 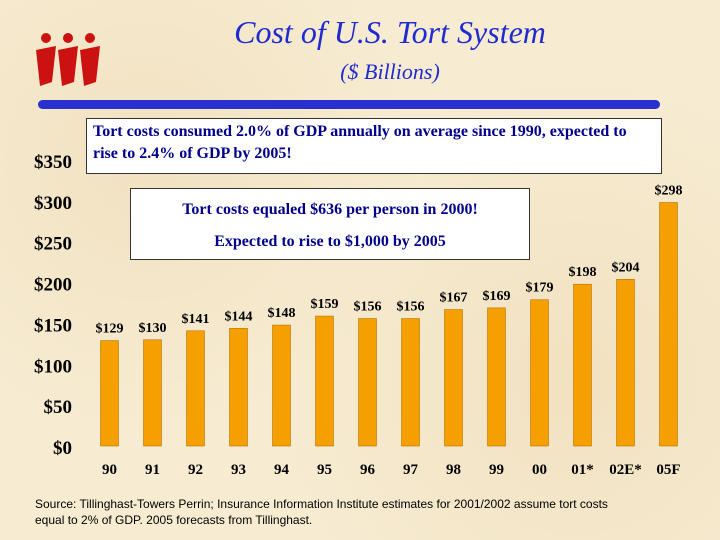 What do you see at coordinates (282, 470) in the screenshot?
I see `x-tick-label: 94` at bounding box center [282, 470].